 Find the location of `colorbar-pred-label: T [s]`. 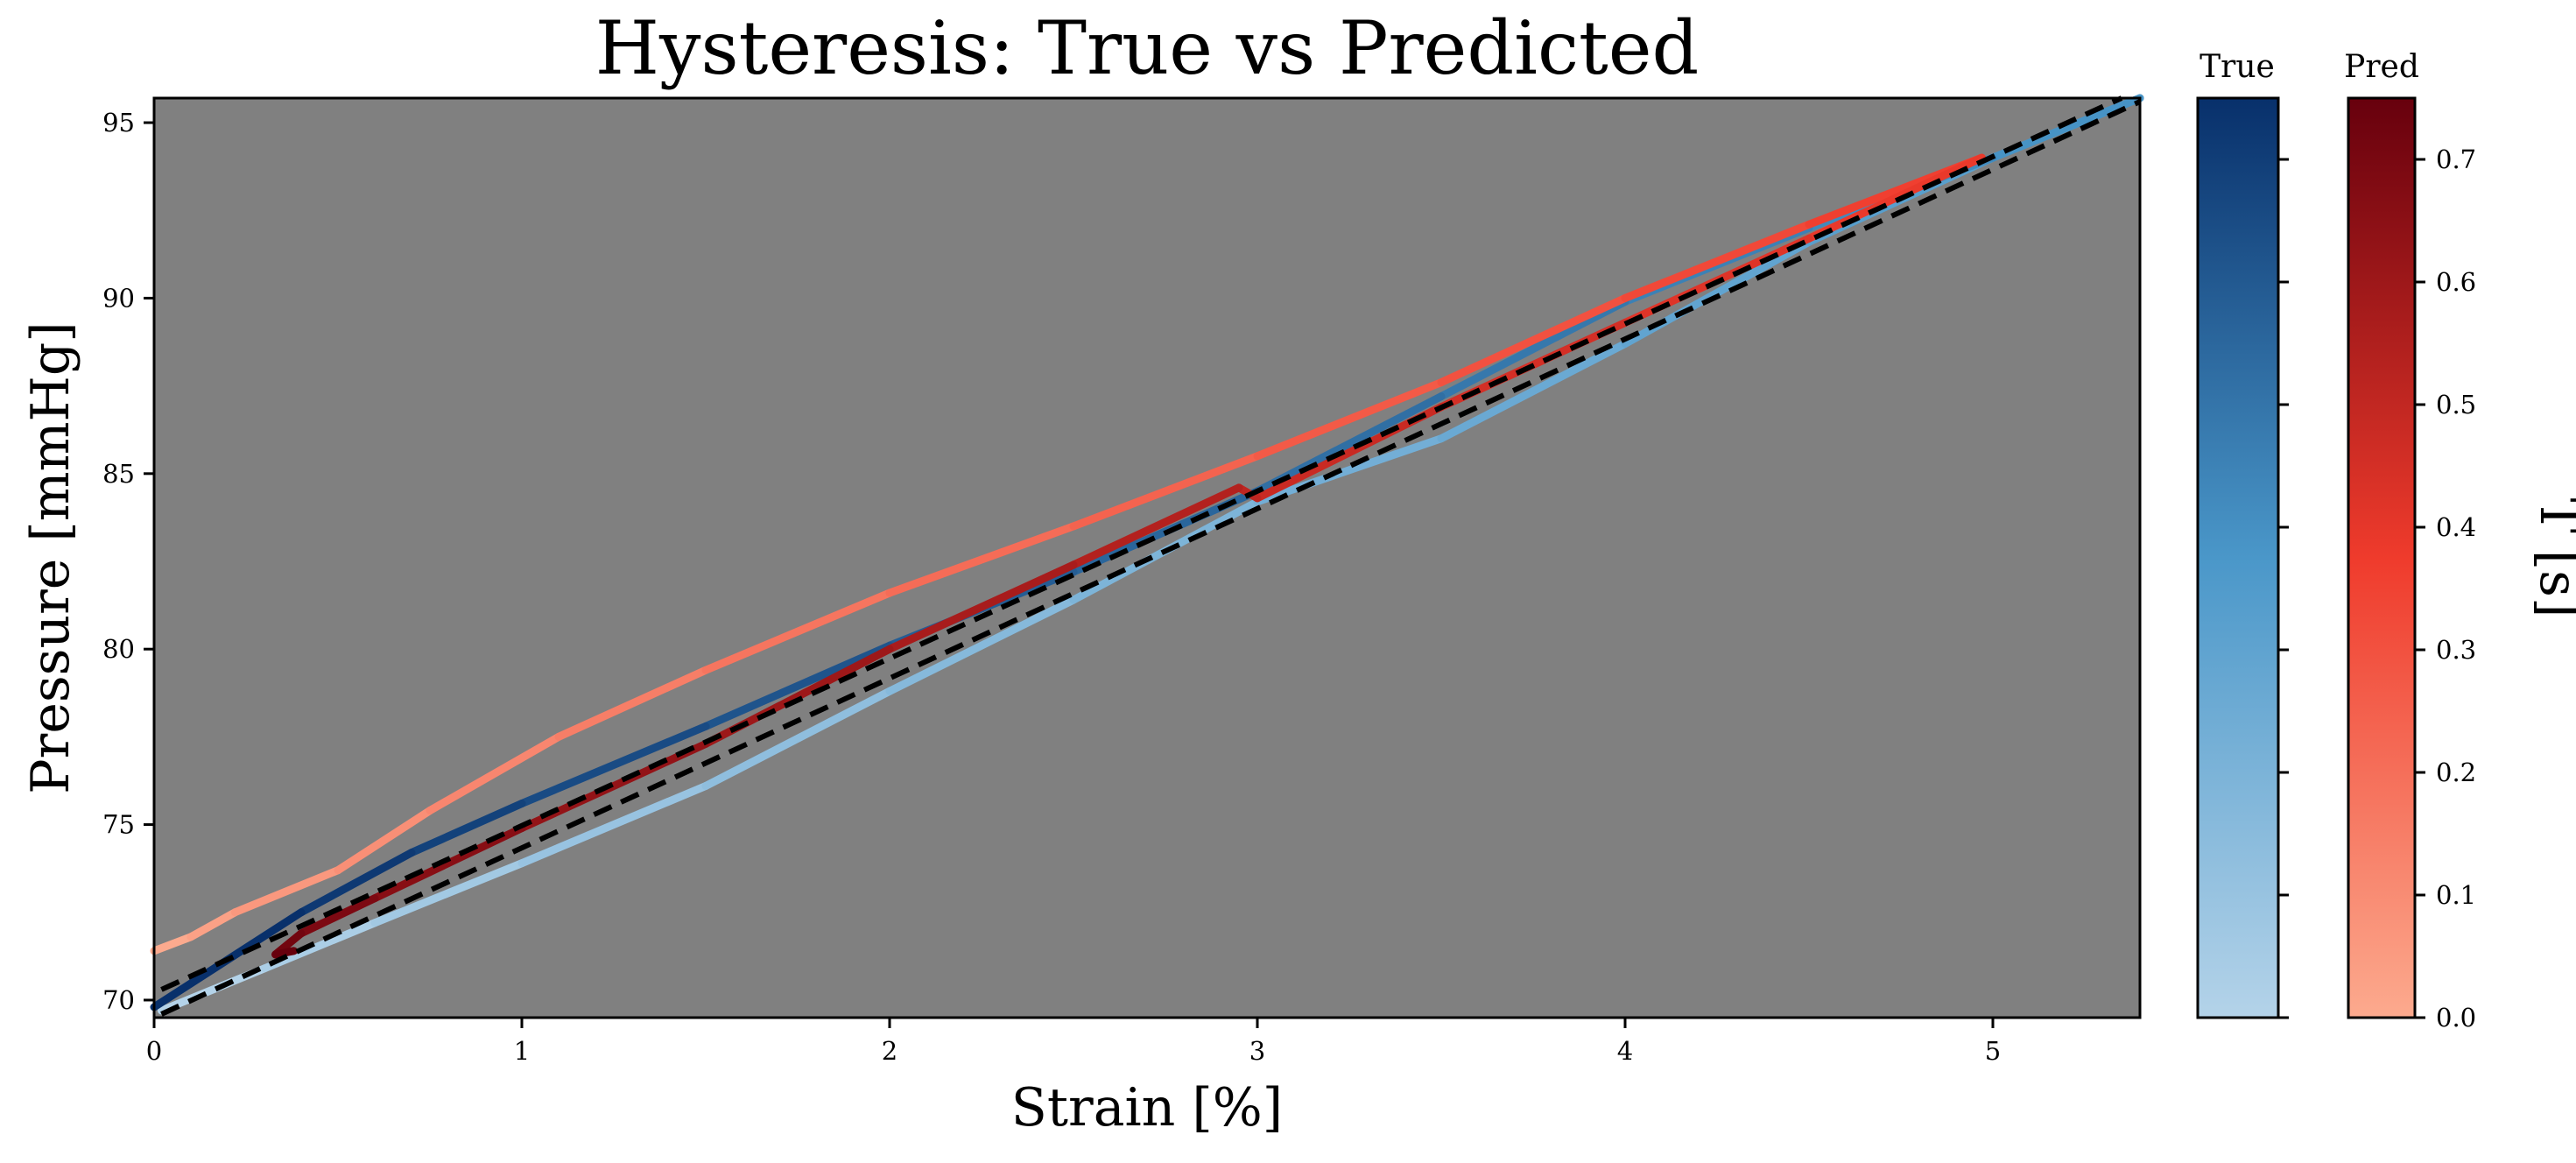

colorbar-pred-label: T [s] is located at coordinates (2552, 558).